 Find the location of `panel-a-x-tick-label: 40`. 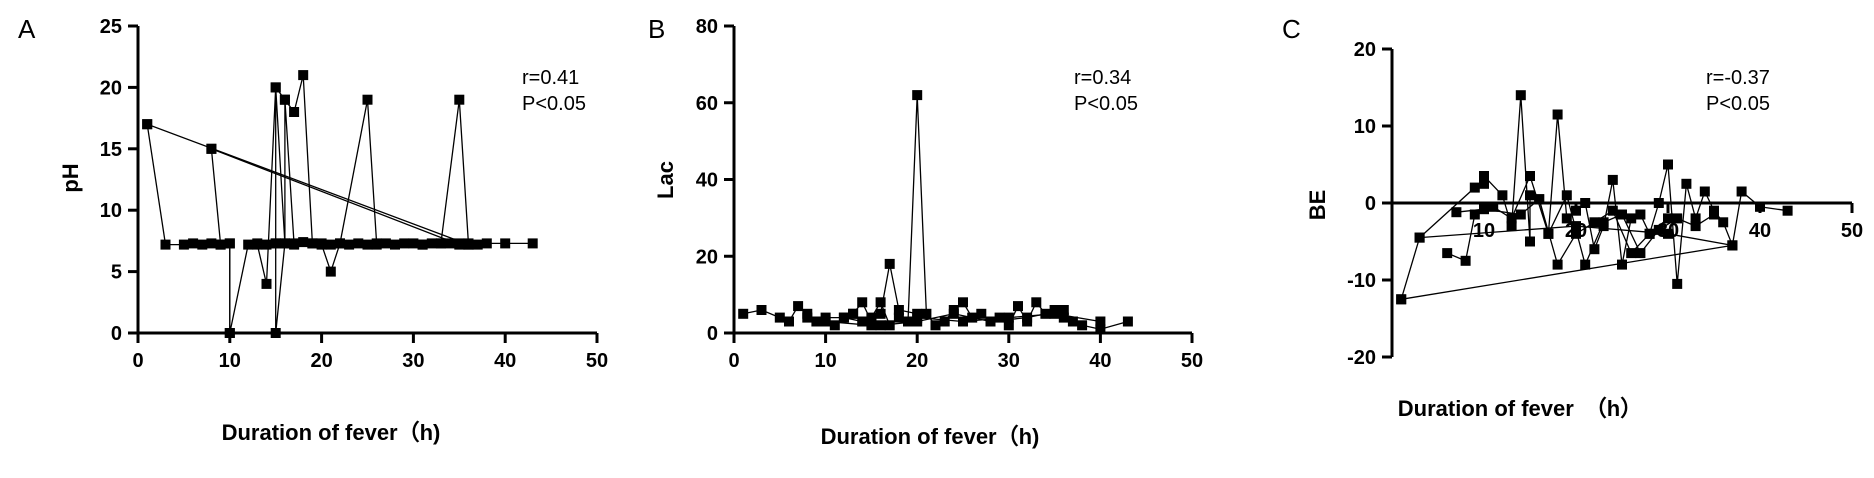

panel-a-x-tick-label: 40 is located at coordinates (505, 361).